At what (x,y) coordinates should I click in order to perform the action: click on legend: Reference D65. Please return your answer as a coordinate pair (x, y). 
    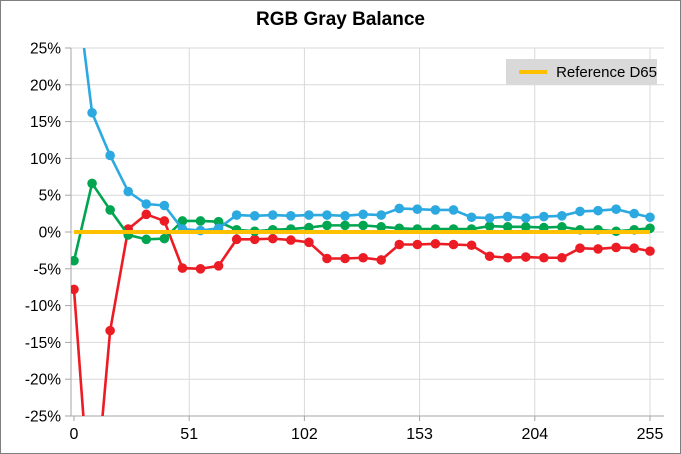
    Looking at the image, I should click on (581, 72).